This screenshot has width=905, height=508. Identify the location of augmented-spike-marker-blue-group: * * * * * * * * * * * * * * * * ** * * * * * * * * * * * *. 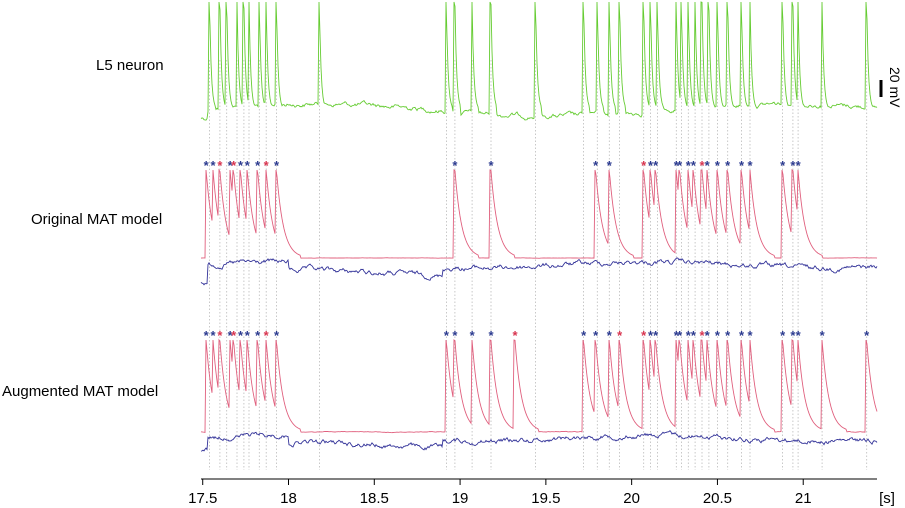
(537, 335).